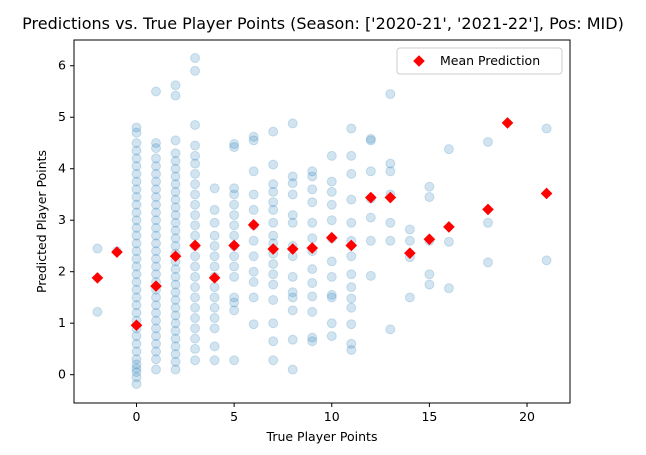  Describe the element at coordinates (419, 61) in the screenshot. I see `legend-diamond-icon` at that location.